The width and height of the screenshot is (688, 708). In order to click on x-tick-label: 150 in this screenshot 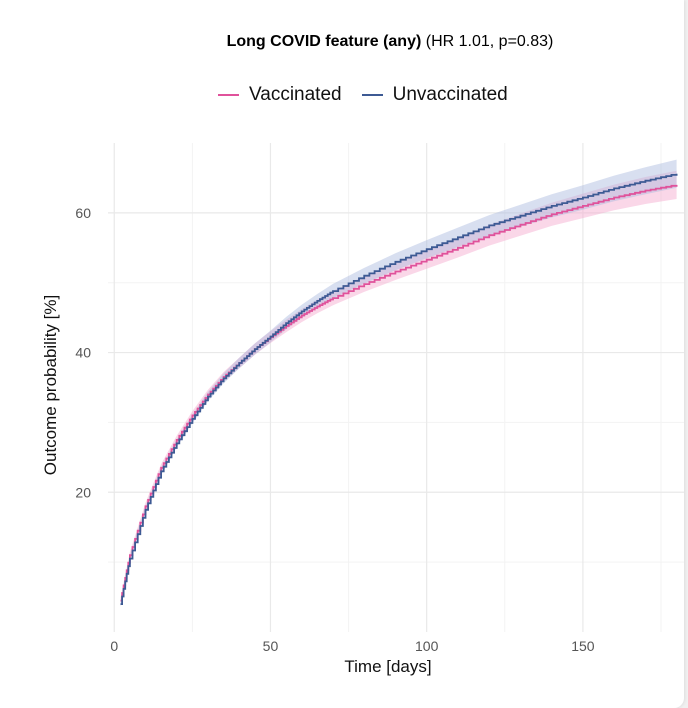, I will do `click(583, 646)`.